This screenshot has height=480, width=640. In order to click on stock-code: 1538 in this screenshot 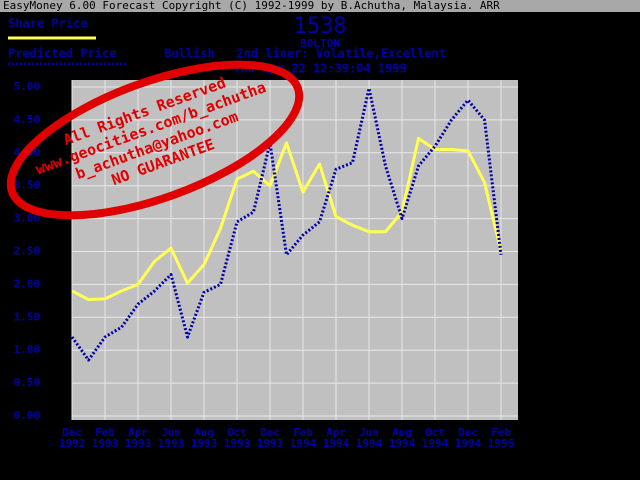, I will do `click(320, 26)`.